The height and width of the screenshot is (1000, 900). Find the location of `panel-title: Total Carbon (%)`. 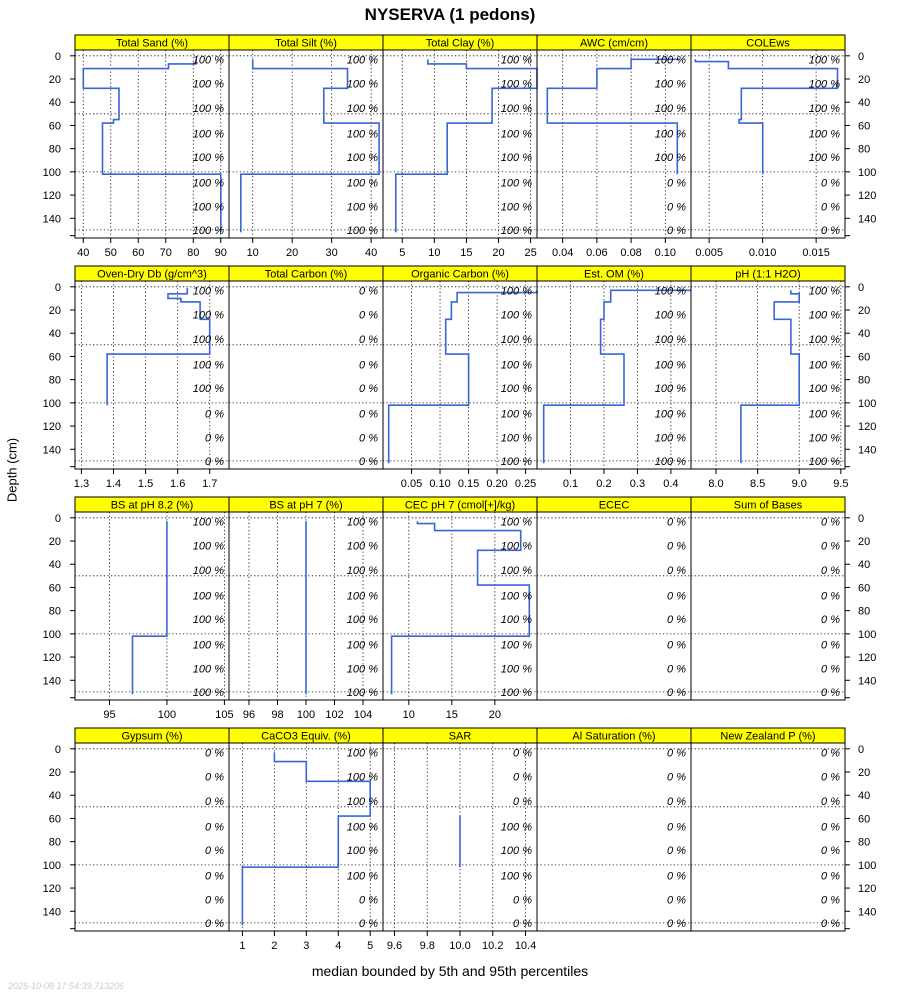

panel-title: Total Carbon (%) is located at coordinates (306, 275).